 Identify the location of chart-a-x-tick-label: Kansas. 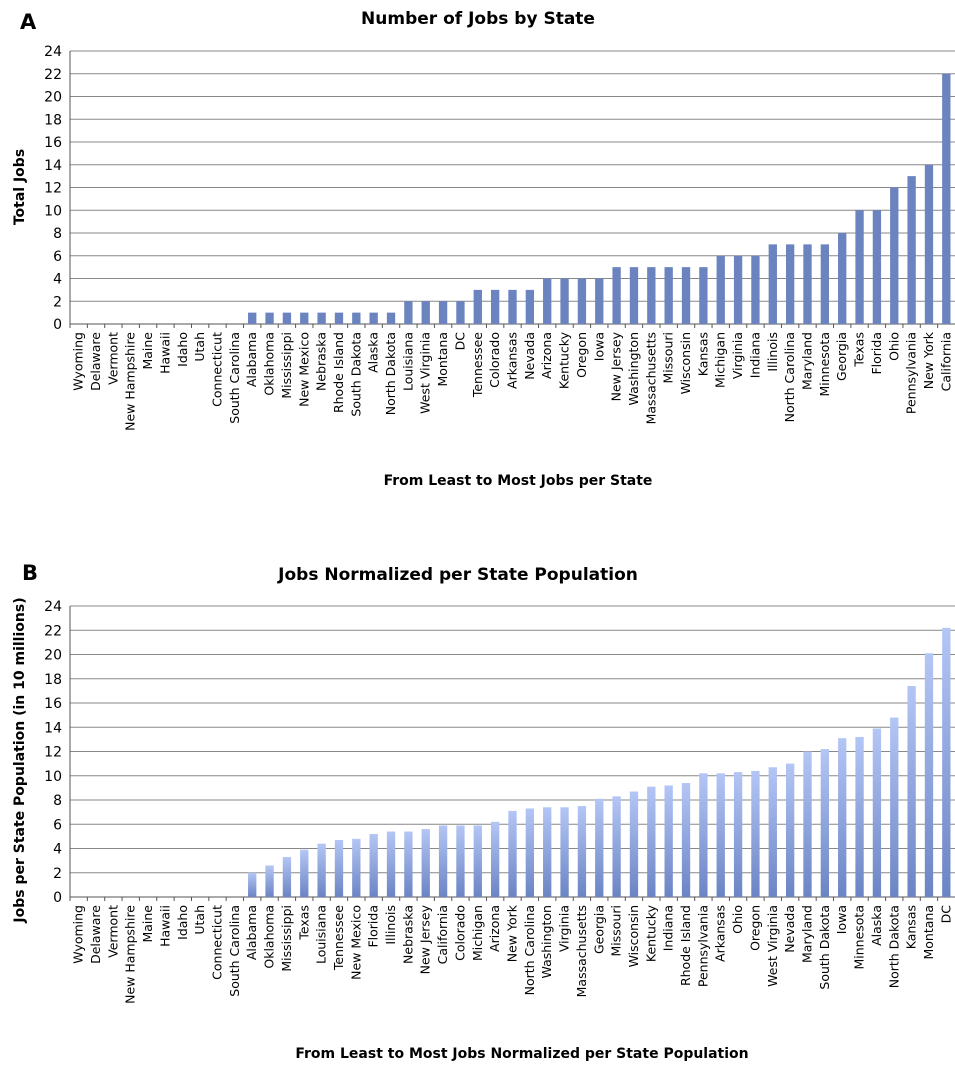
(702, 354).